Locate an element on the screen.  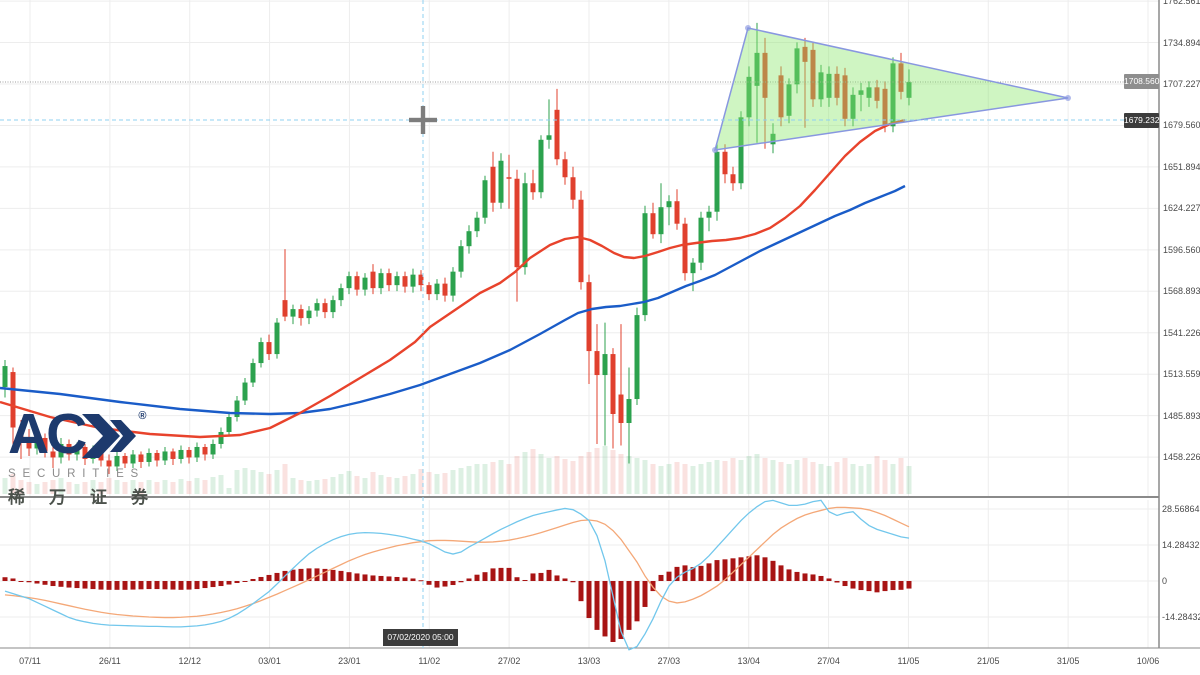
current-price-badge: 1708.560 is located at coordinates (1141, 81).